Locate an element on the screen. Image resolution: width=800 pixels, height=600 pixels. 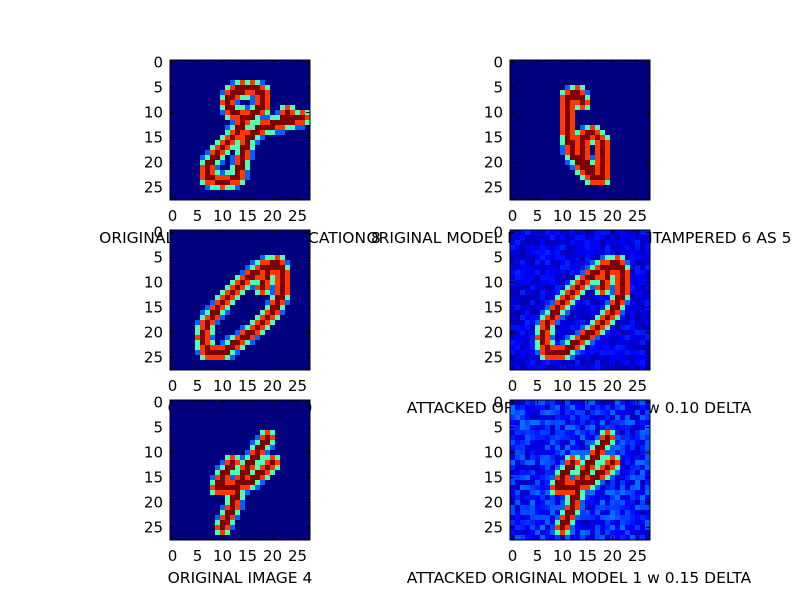
y-tick-label: 15 is located at coordinates (493, 478).